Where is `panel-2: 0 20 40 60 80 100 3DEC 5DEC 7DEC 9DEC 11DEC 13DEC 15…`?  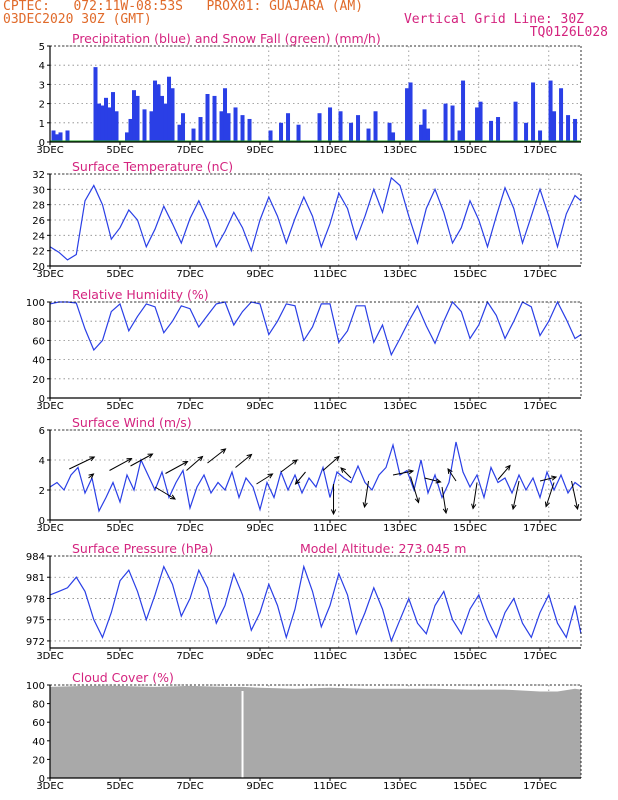
panel-2: 0 20 40 60 80 100 3DEC 5DEC 7DEC 9DEC 11DEC 13DEC 15… is located at coordinates (304, 349).